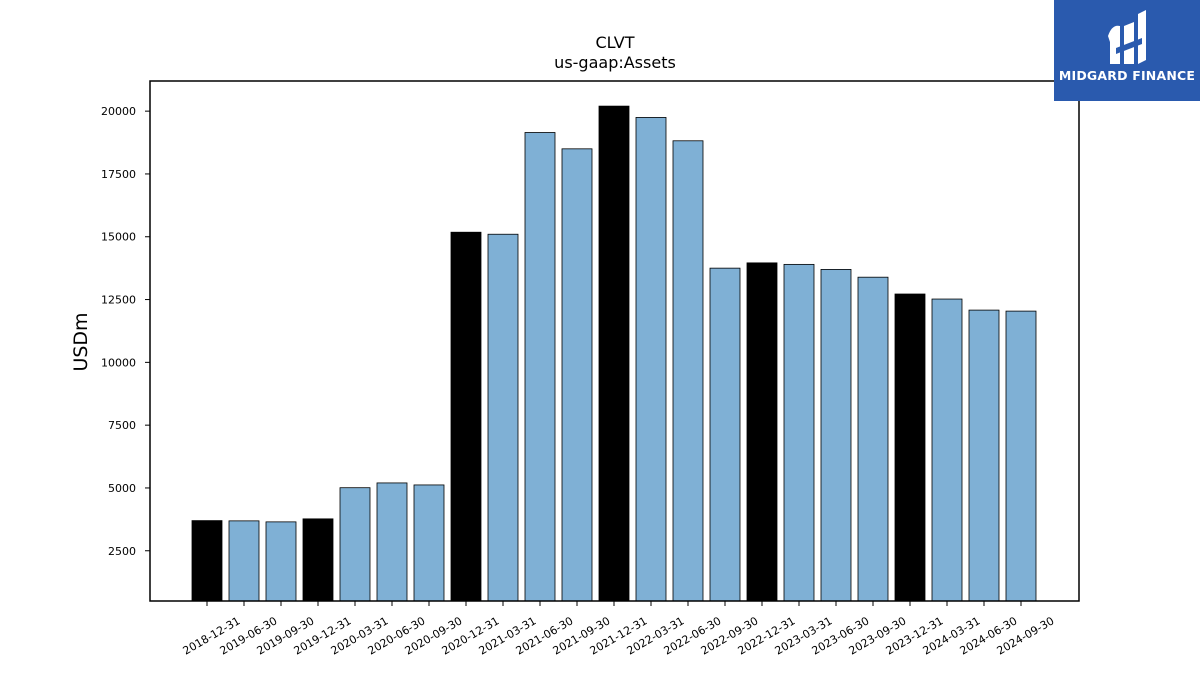 This screenshot has width=1200, height=675. Describe the element at coordinates (122, 425) in the screenshot. I see `y-tick-label: 7500` at that location.